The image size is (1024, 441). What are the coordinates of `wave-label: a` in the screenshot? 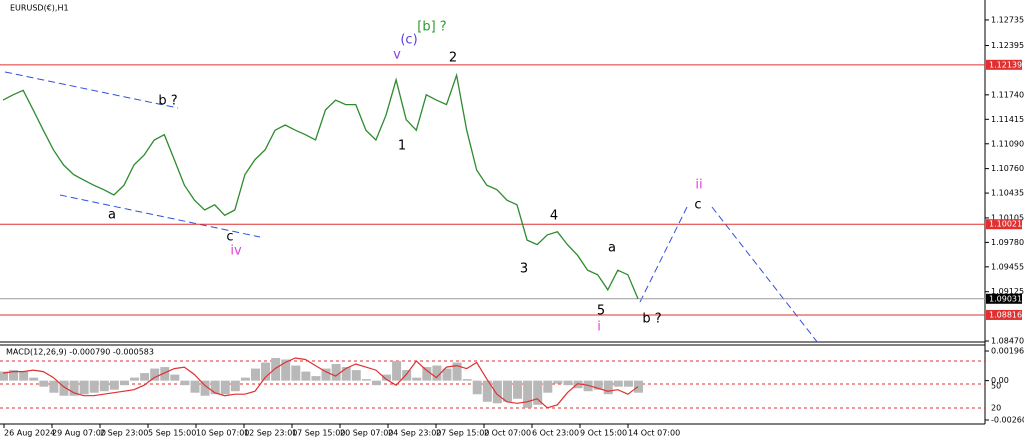 It's located at (612, 248).